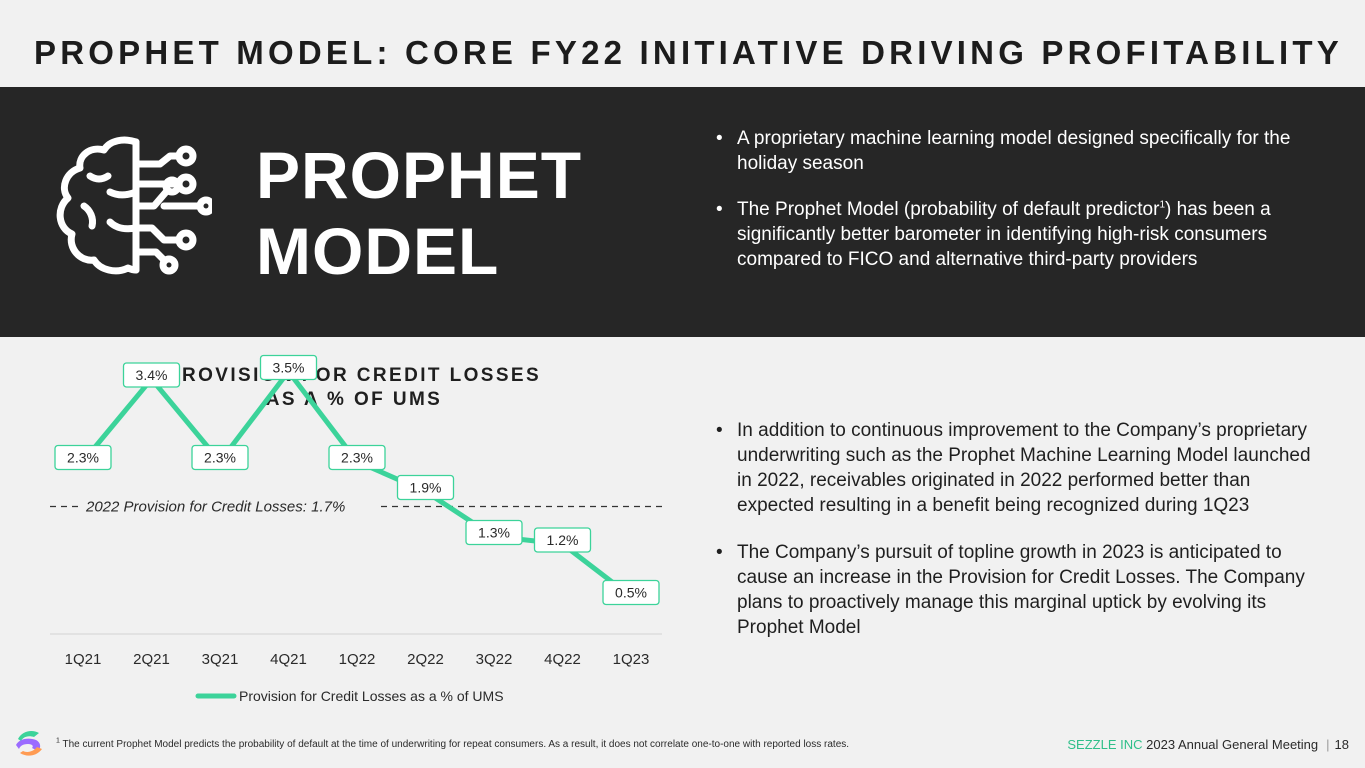 This screenshot has height=768, width=1365. I want to click on x-tick-label: 1Q23, so click(631, 659).